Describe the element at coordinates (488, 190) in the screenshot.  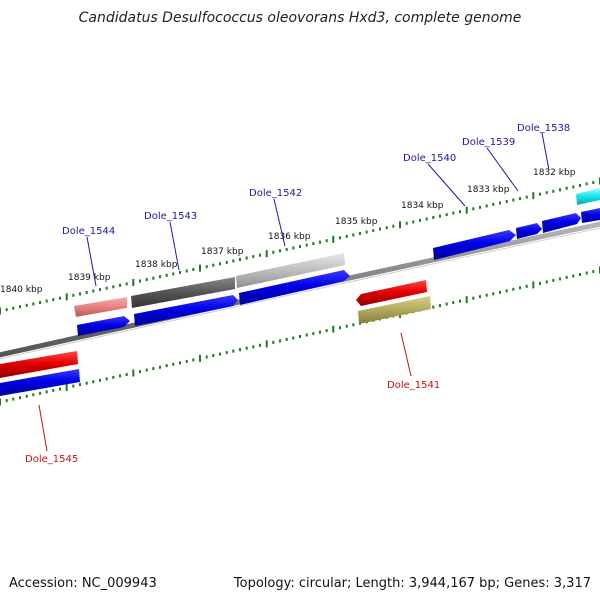
I see `tick-label-1833: 1833 kbp` at that location.